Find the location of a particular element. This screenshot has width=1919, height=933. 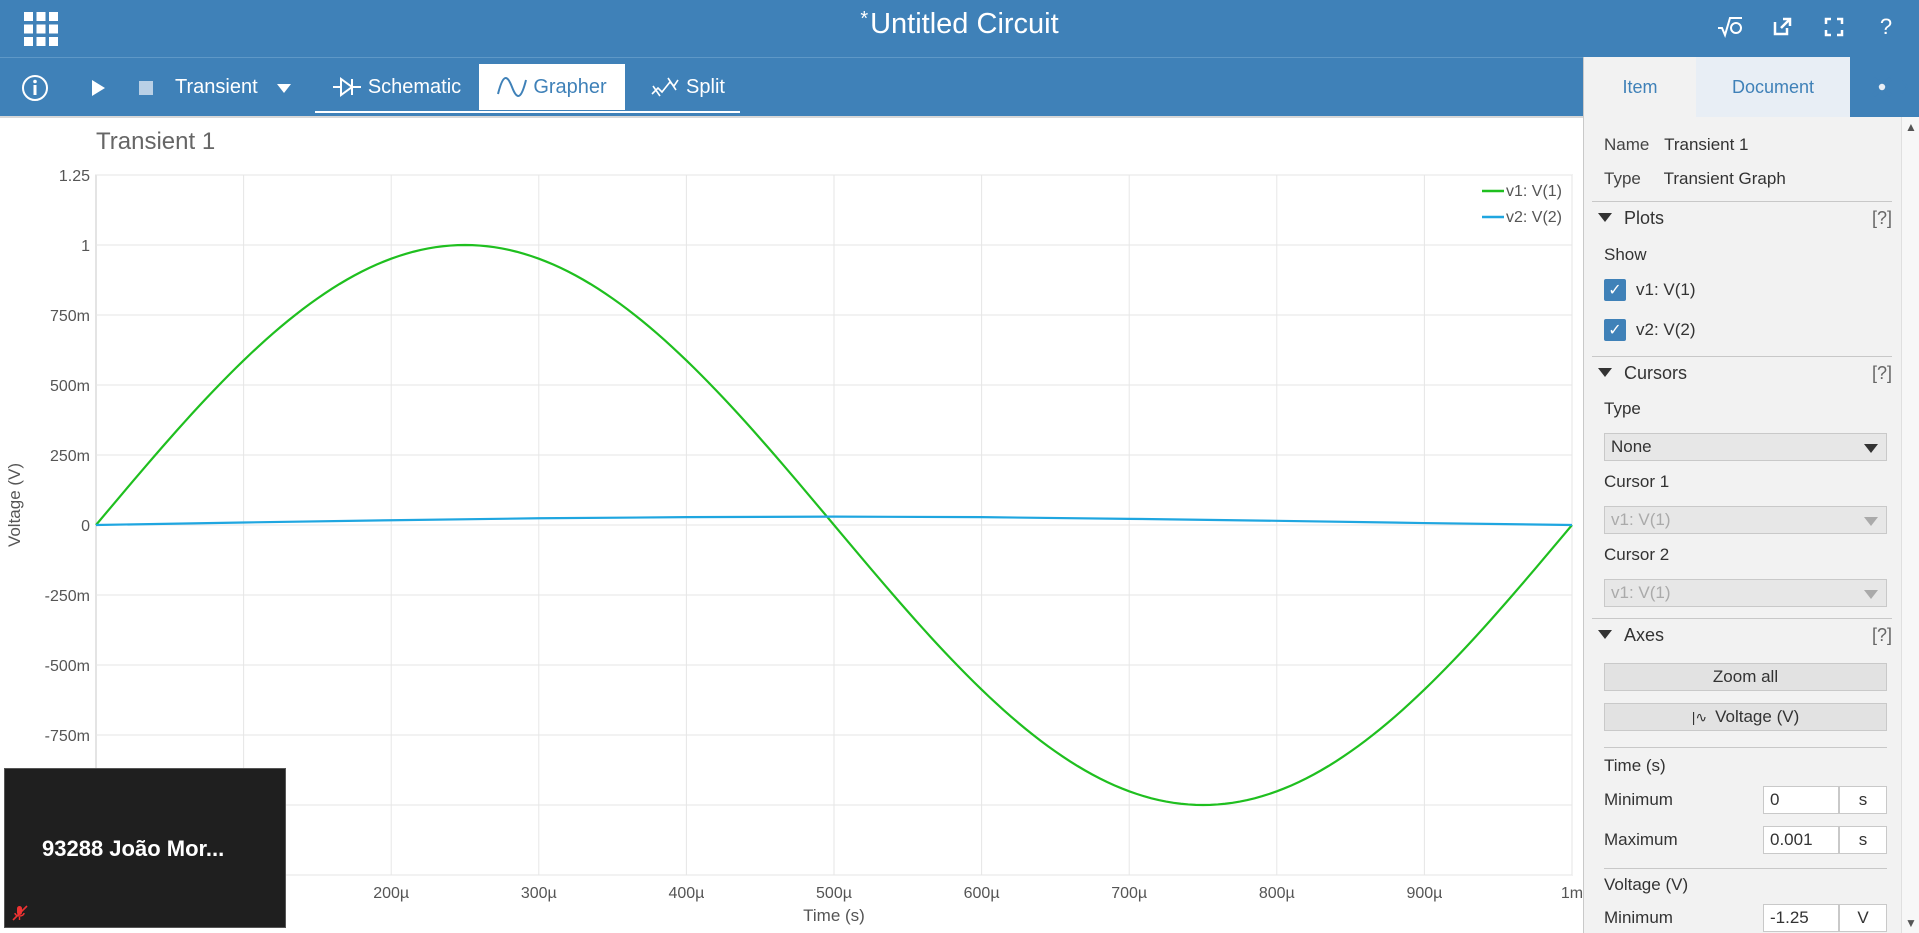

time-min-input: 0 is located at coordinates (1801, 800).